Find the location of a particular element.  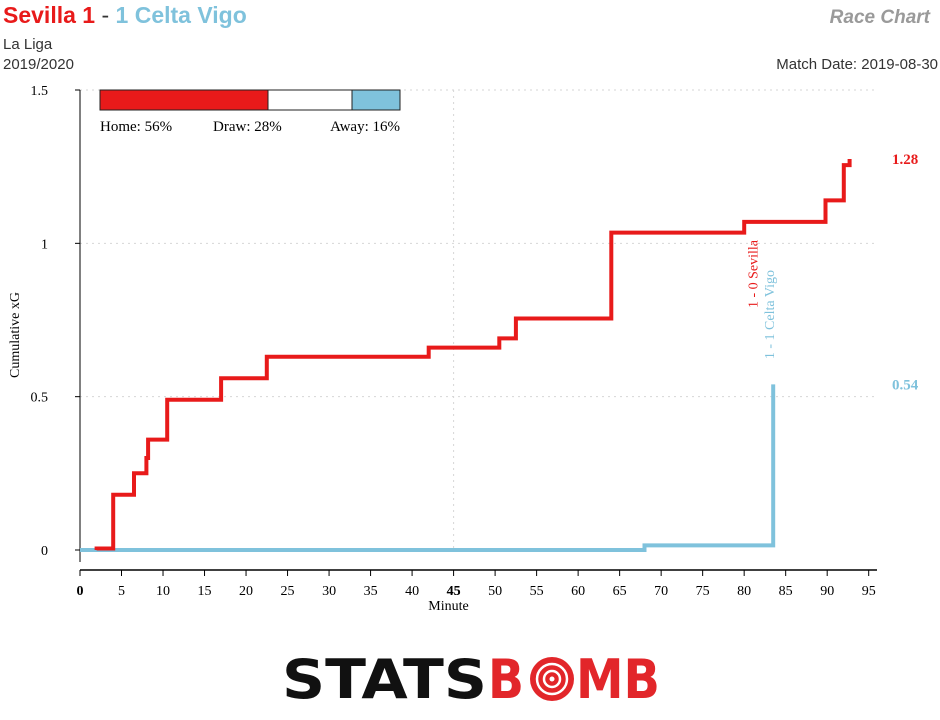

prob-bar-away is located at coordinates (376, 100).